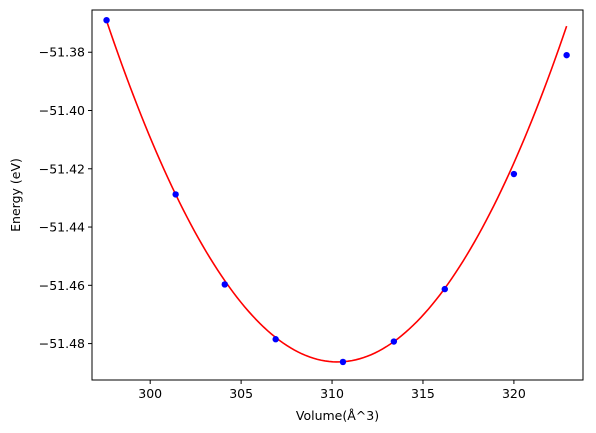 The width and height of the screenshot is (596, 433). I want to click on y-tick-label: −51.38, so click(62, 52).